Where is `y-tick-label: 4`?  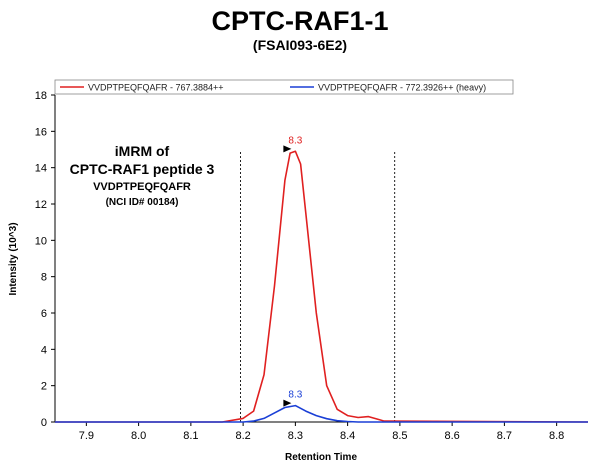 y-tick-label: 4 is located at coordinates (44, 350).